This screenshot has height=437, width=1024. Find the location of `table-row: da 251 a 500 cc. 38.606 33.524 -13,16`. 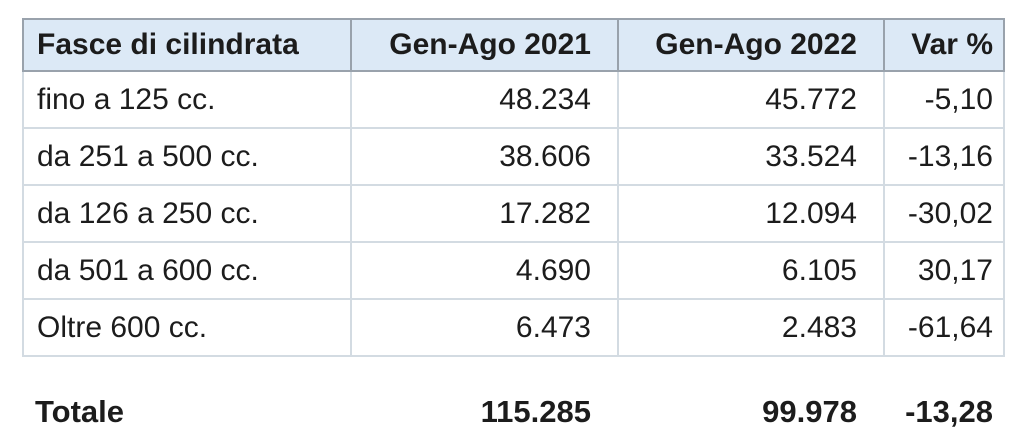

table-row: da 251 a 500 cc. 38.606 33.524 -13,16 is located at coordinates (513, 156).